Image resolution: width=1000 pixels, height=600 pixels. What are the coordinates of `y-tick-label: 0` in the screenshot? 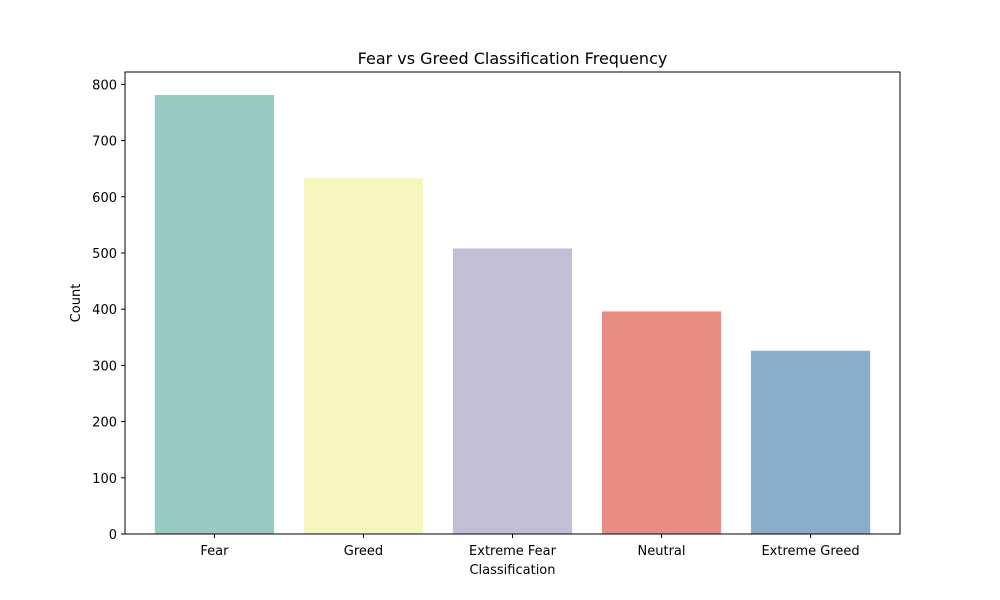 It's located at (113, 535).